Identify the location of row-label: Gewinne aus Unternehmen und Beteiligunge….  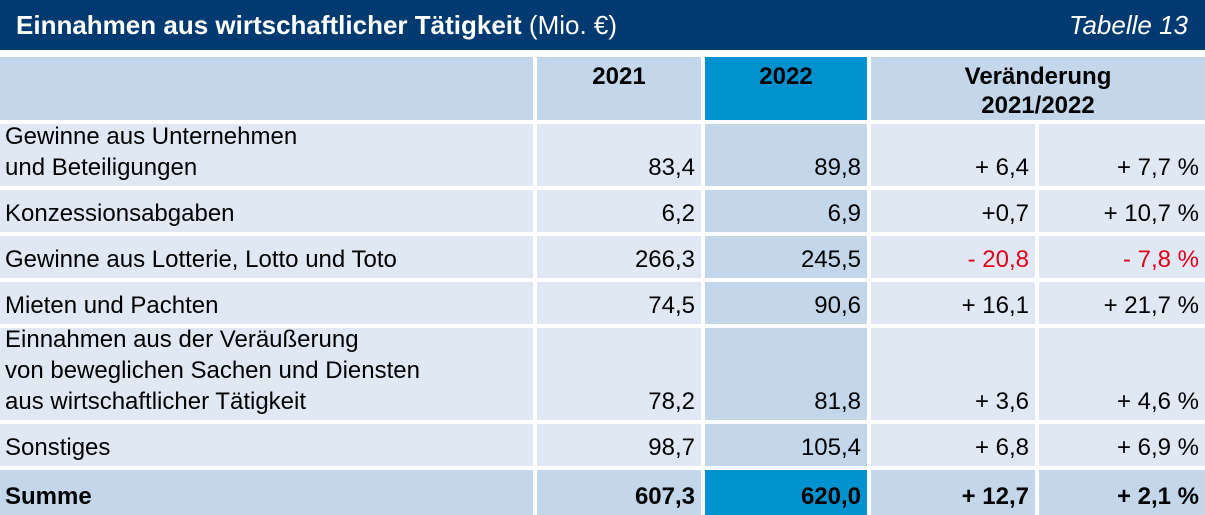
(266, 154).